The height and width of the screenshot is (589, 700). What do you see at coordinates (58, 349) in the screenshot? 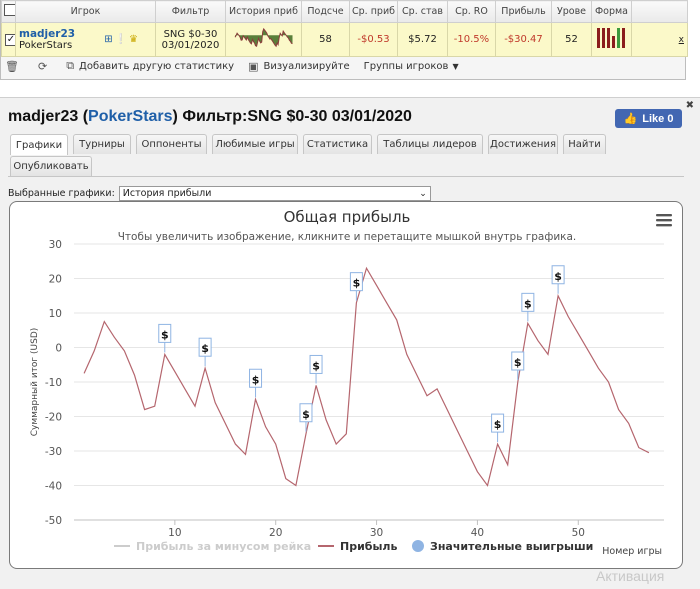
I see `y-tick-label: 0` at bounding box center [58, 349].